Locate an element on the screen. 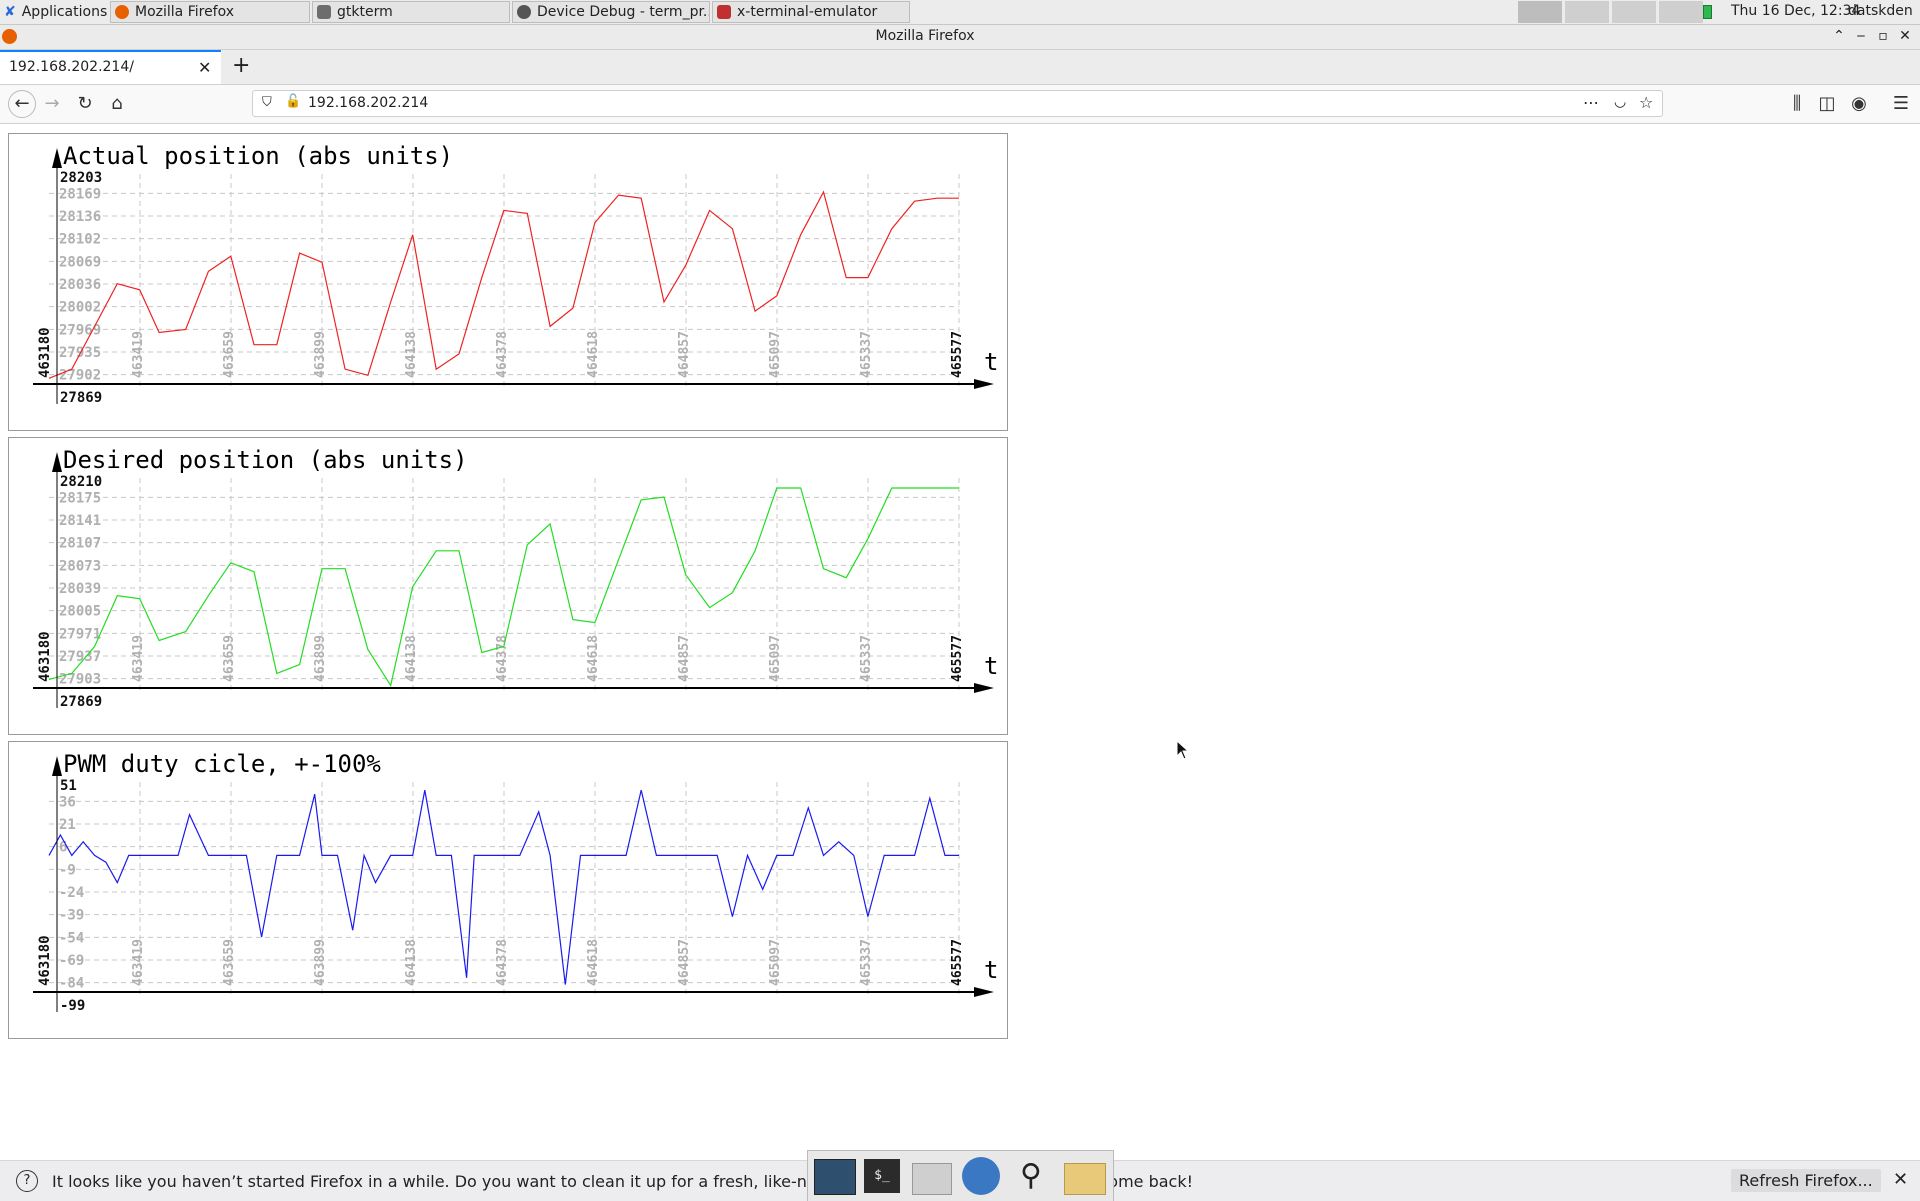  tab-active: 192.168.202.214/ ✕ is located at coordinates (110, 67).